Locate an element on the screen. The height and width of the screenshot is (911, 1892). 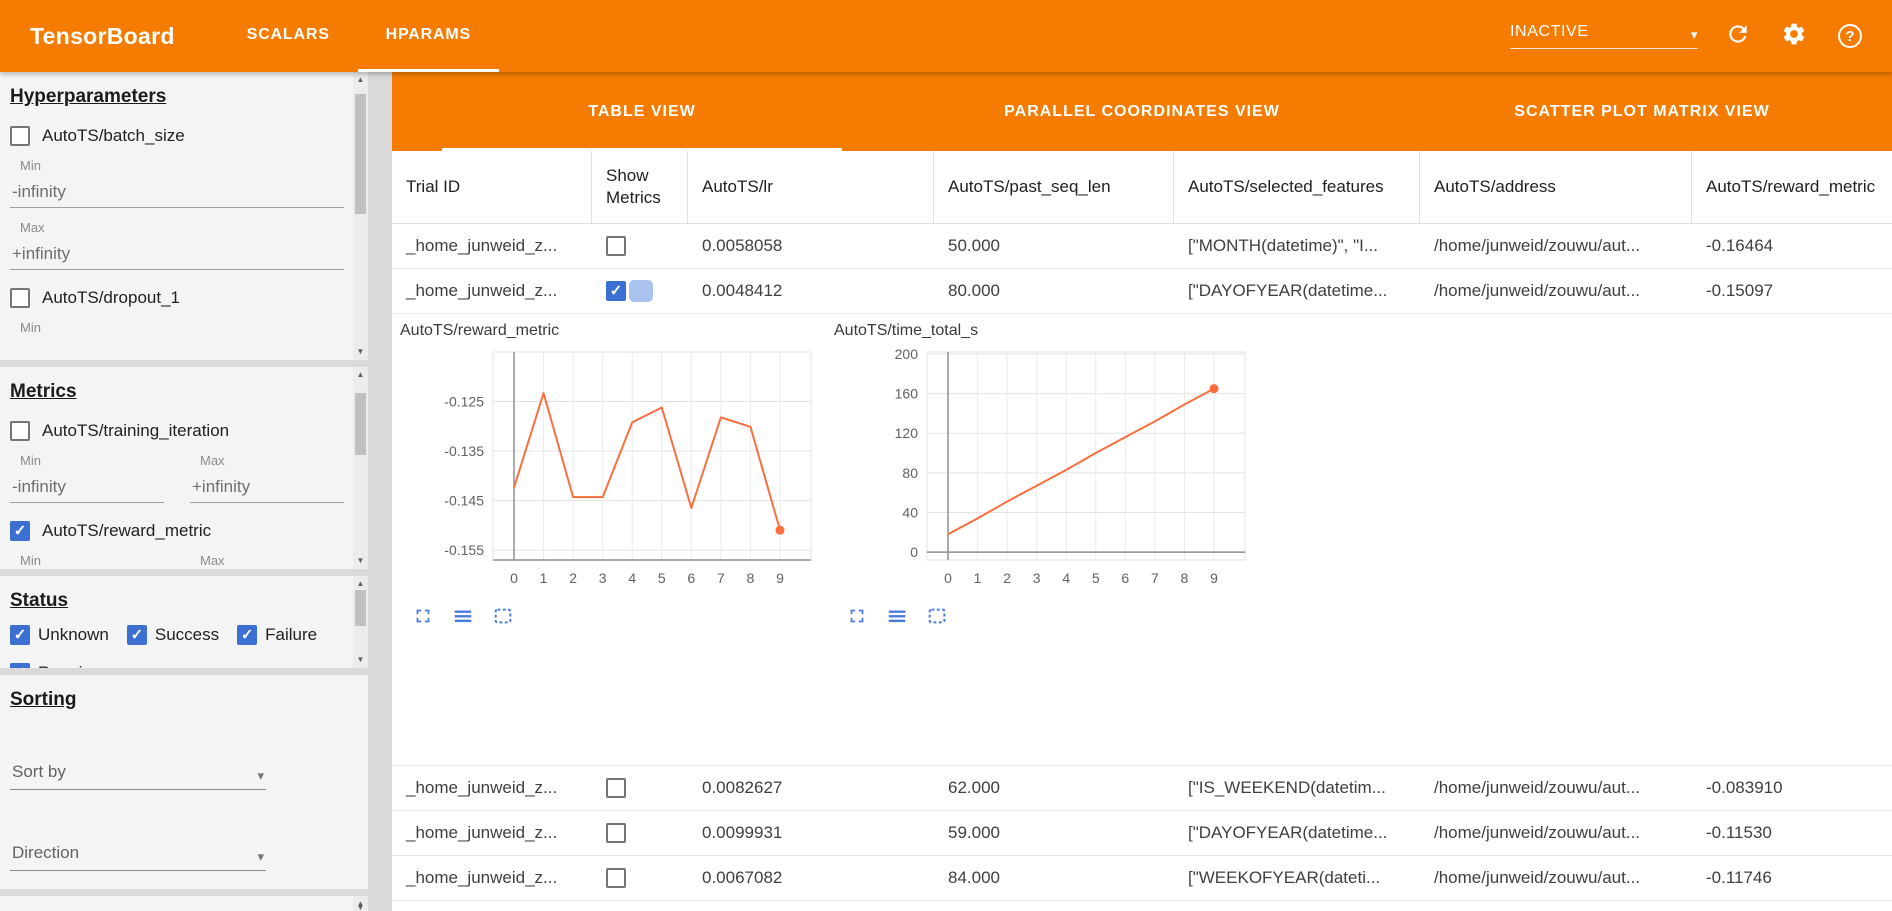
sort-by-select: Sort by ▾ is located at coordinates (138, 772).